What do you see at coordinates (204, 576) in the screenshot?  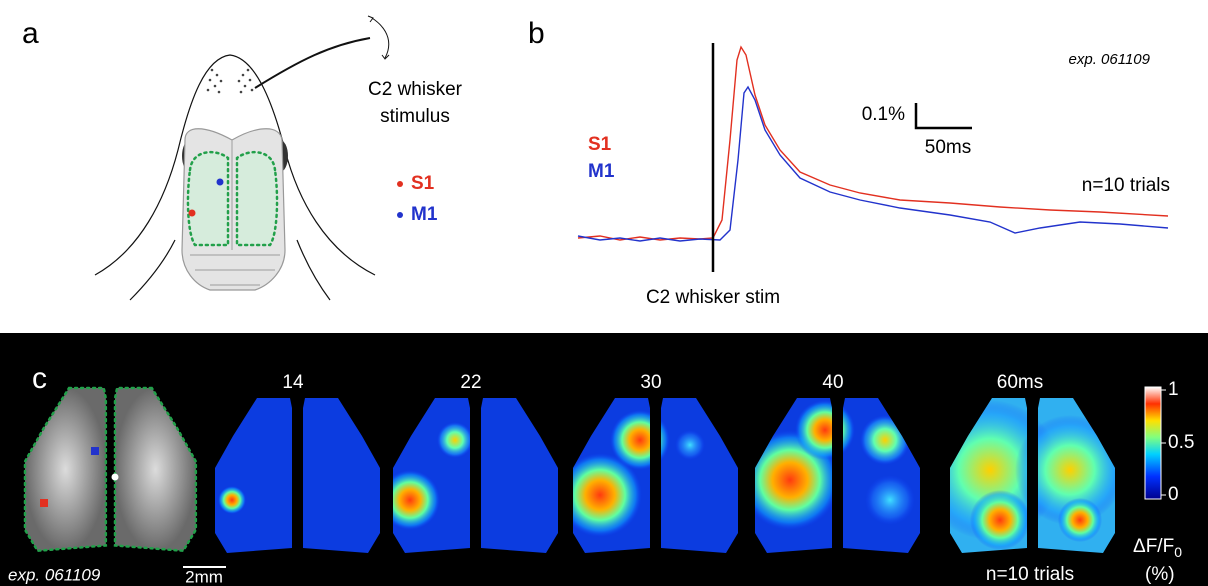 I see `scale-label: 2mm` at bounding box center [204, 576].